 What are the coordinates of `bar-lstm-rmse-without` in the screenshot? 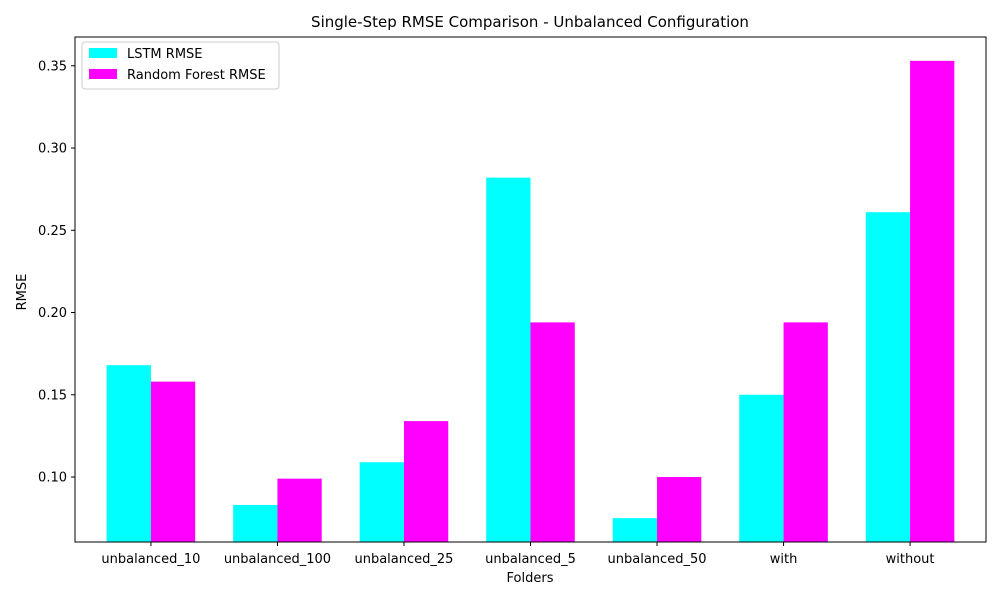 It's located at (888, 377).